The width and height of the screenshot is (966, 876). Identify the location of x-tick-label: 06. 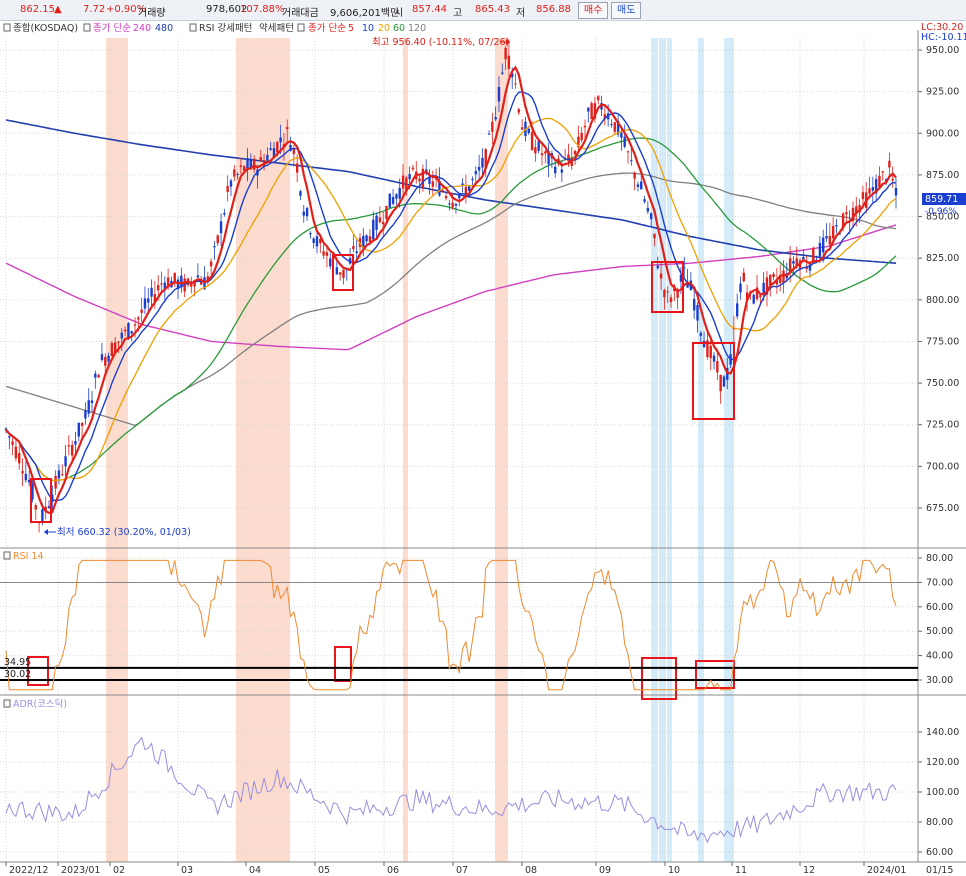
(393, 870).